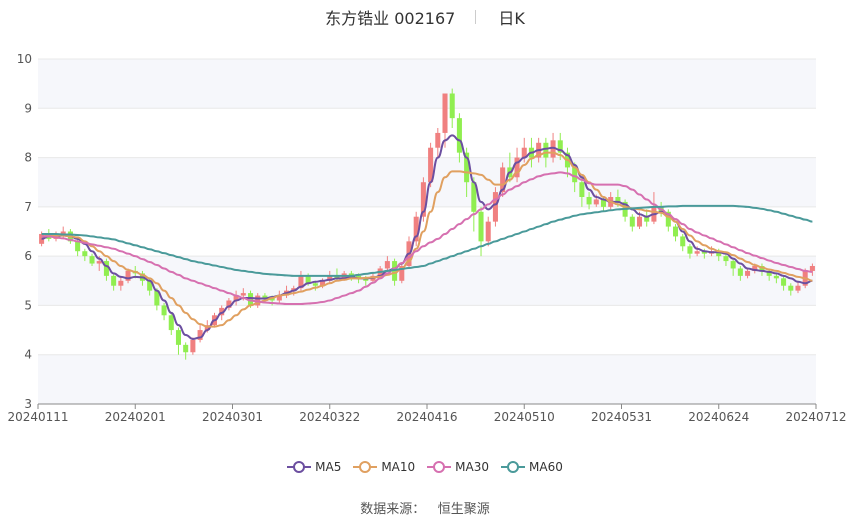  Describe the element at coordinates (472, 467) in the screenshot. I see `legend-ma30-label: MA30` at that location.